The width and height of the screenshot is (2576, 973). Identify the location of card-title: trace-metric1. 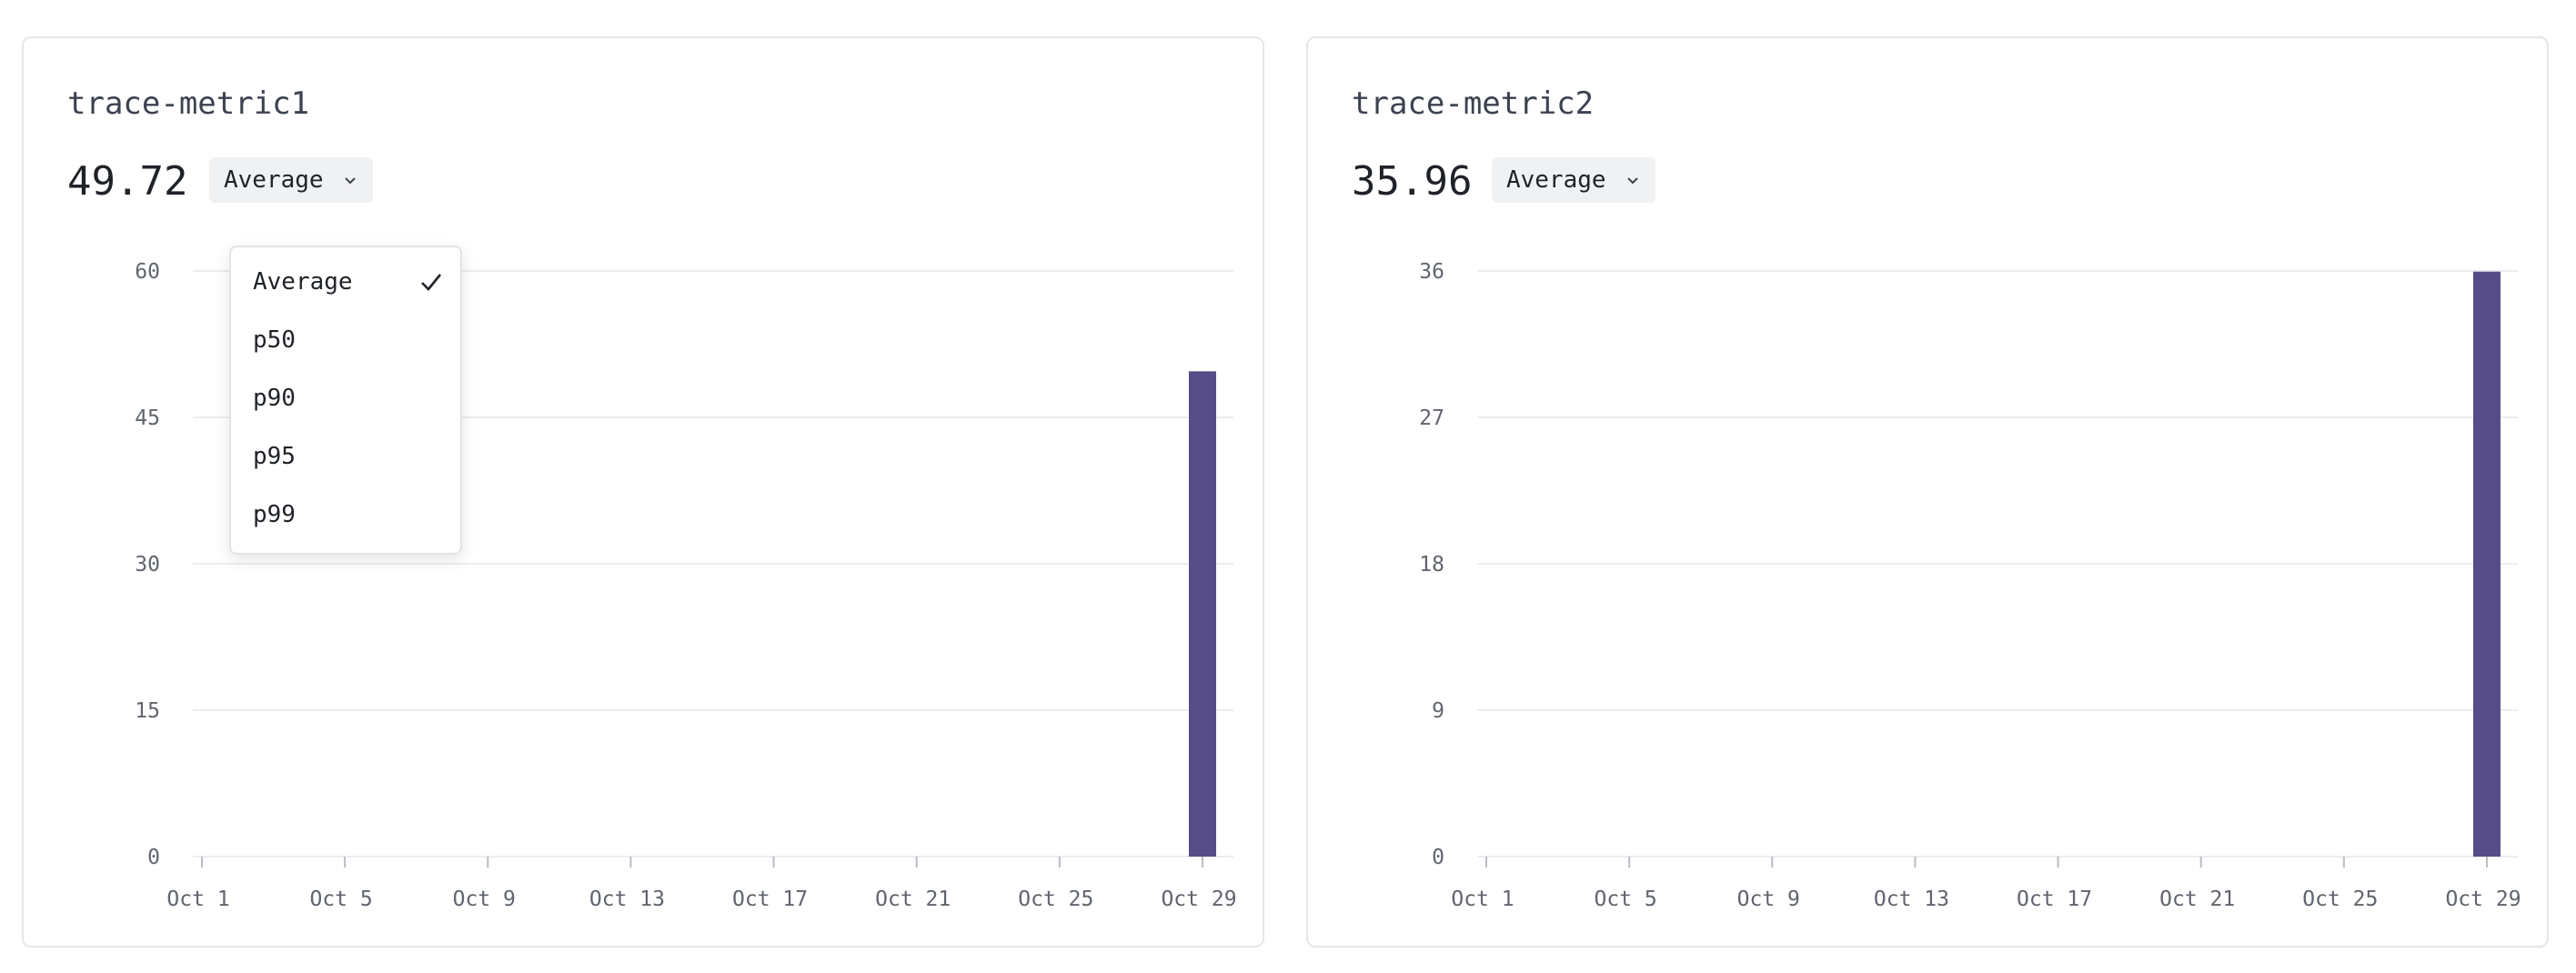
(188, 103).